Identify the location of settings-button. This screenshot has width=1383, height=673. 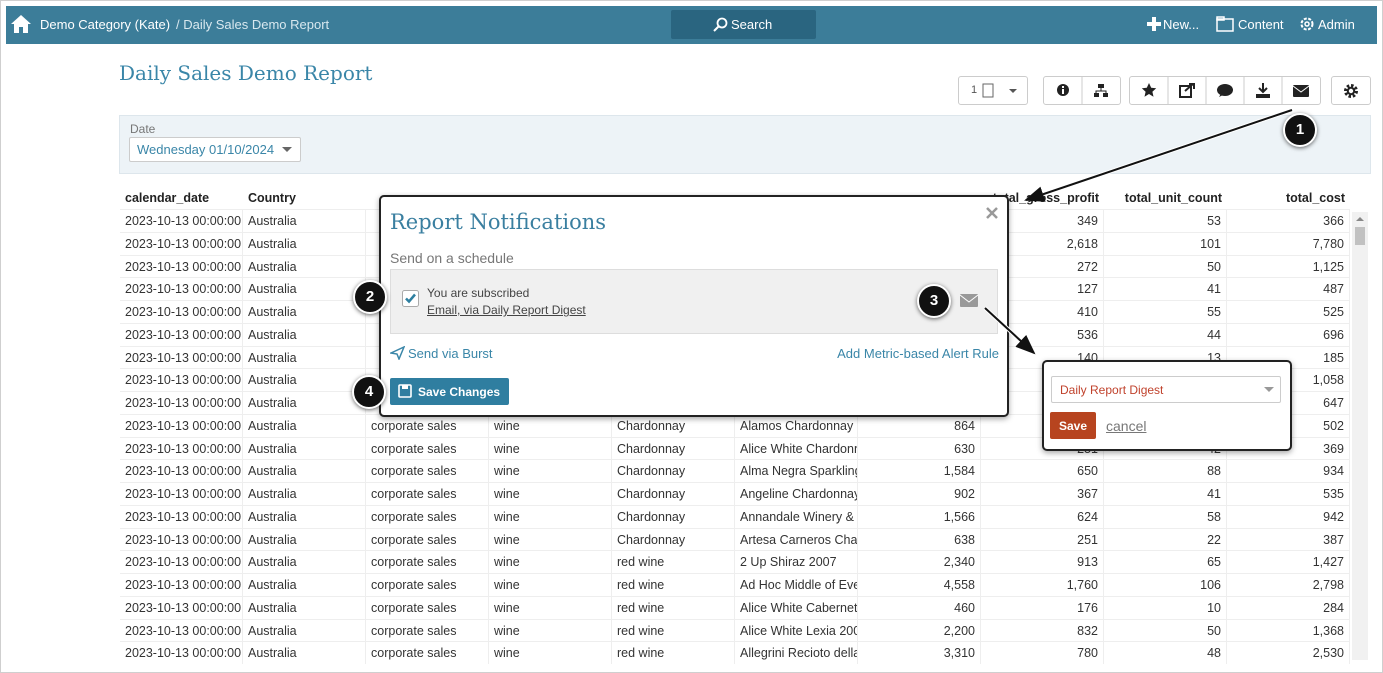
(1351, 90).